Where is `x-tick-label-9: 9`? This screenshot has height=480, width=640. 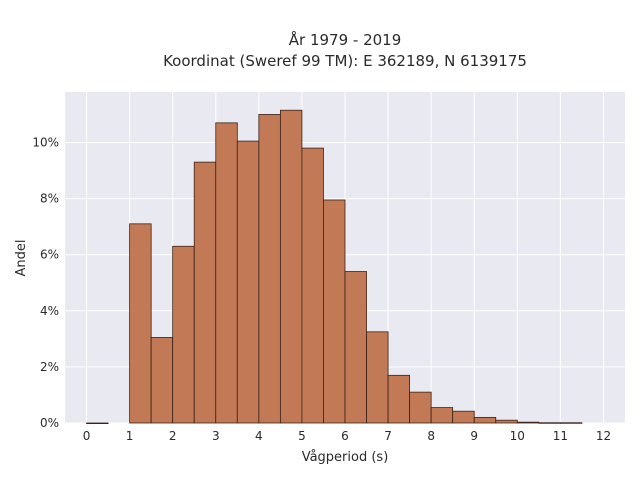
x-tick-label-9: 9 is located at coordinates (474, 436).